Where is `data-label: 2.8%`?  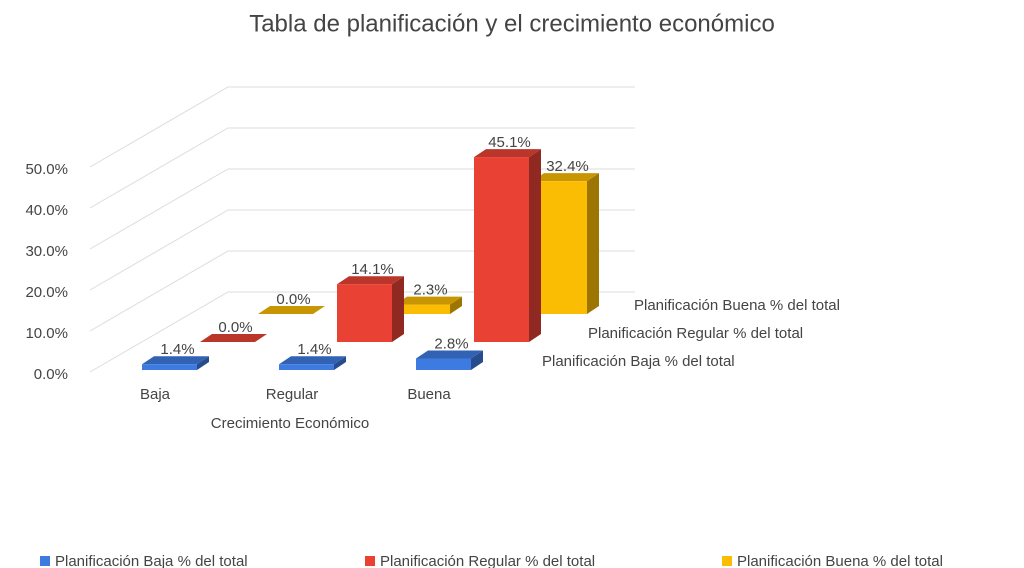
data-label: 2.8% is located at coordinates (451, 343).